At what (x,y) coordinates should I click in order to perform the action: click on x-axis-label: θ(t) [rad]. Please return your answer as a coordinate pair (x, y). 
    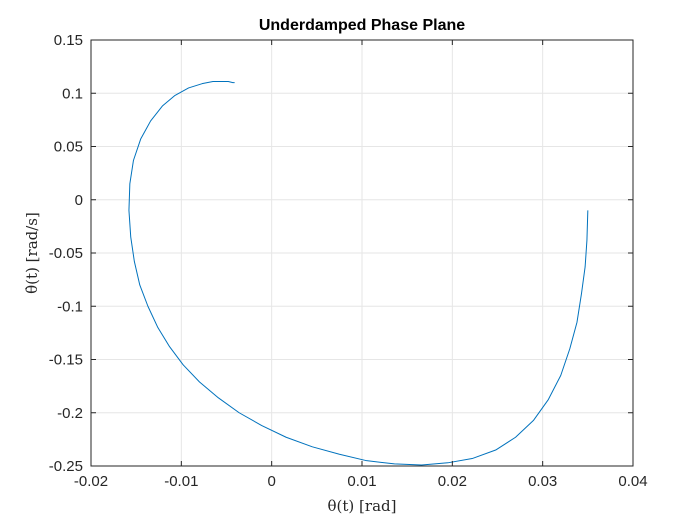
    Looking at the image, I should click on (362, 506).